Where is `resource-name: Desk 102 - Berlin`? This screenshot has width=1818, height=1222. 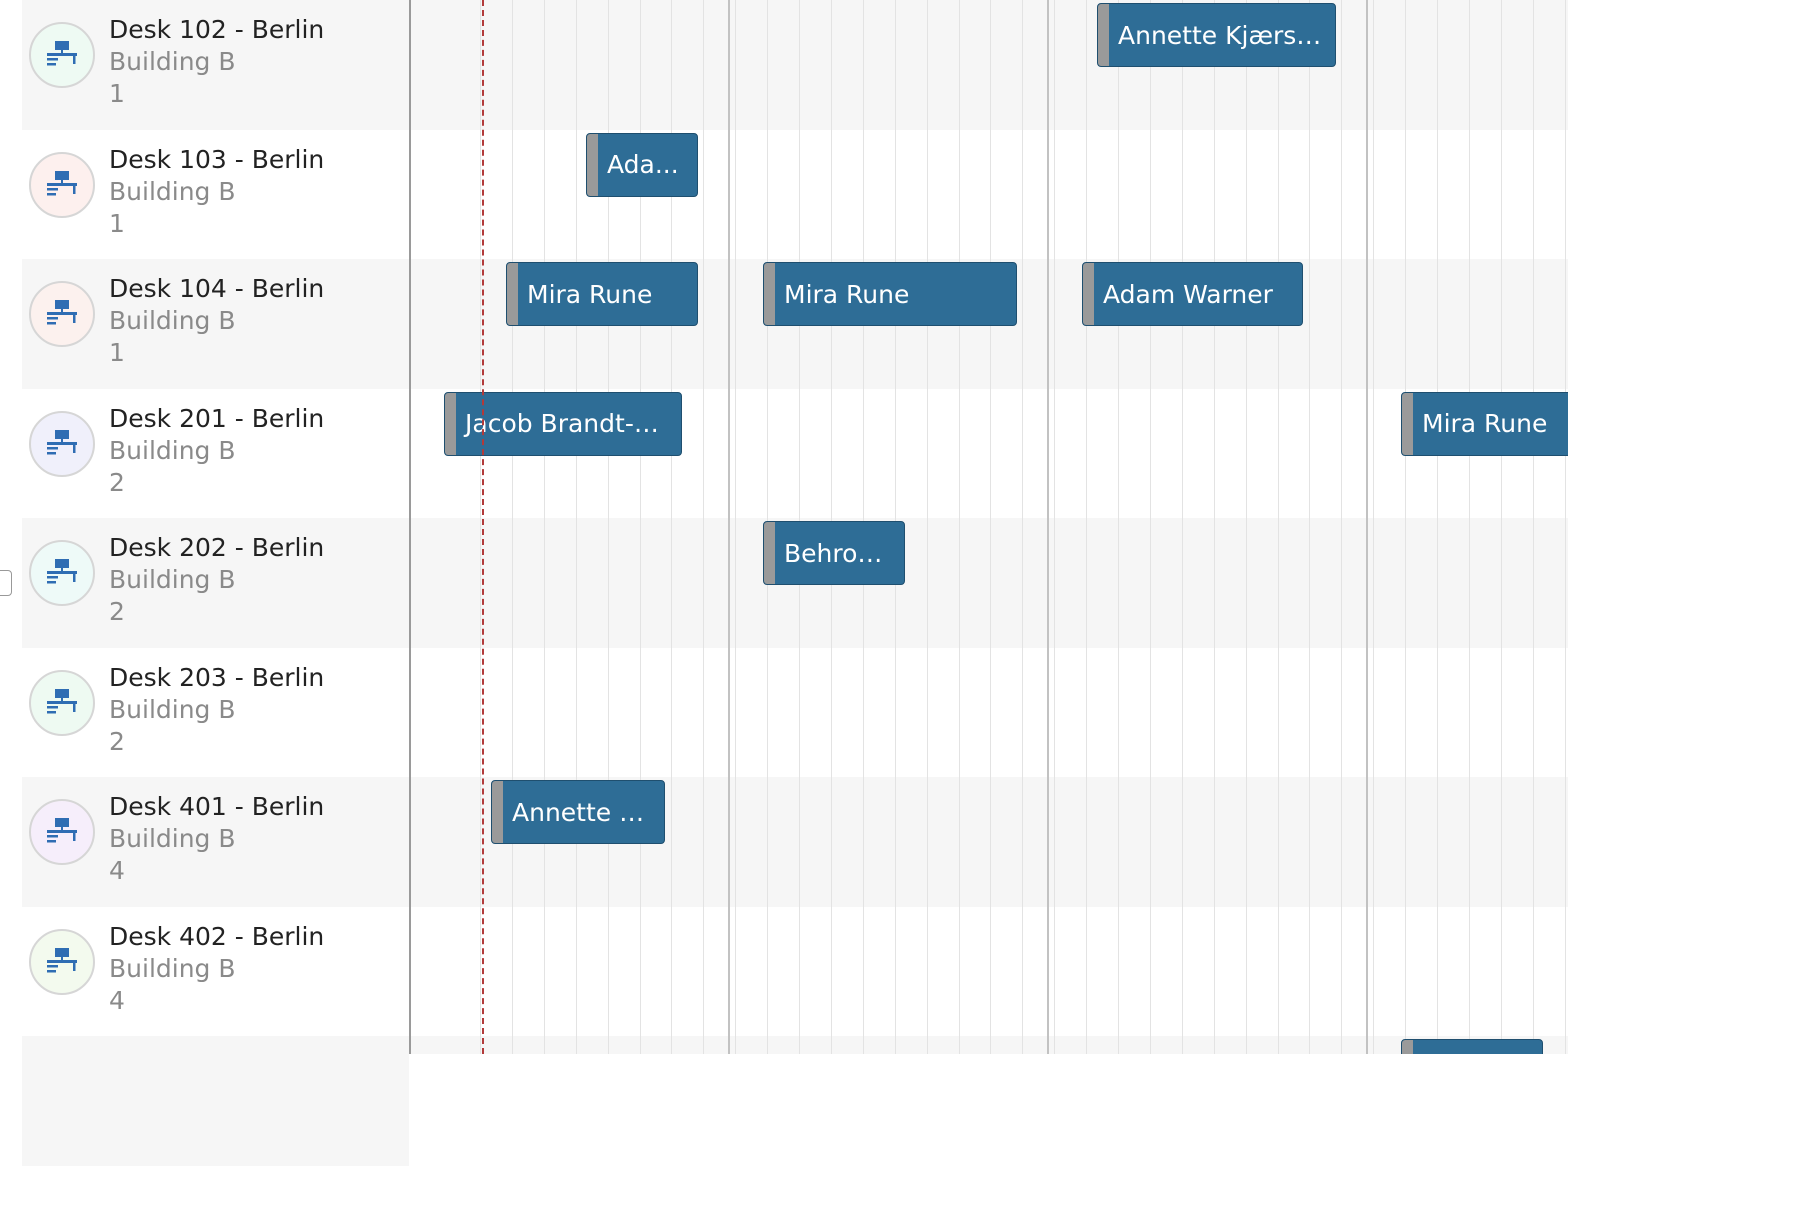
resource-name: Desk 102 - Berlin is located at coordinates (217, 29).